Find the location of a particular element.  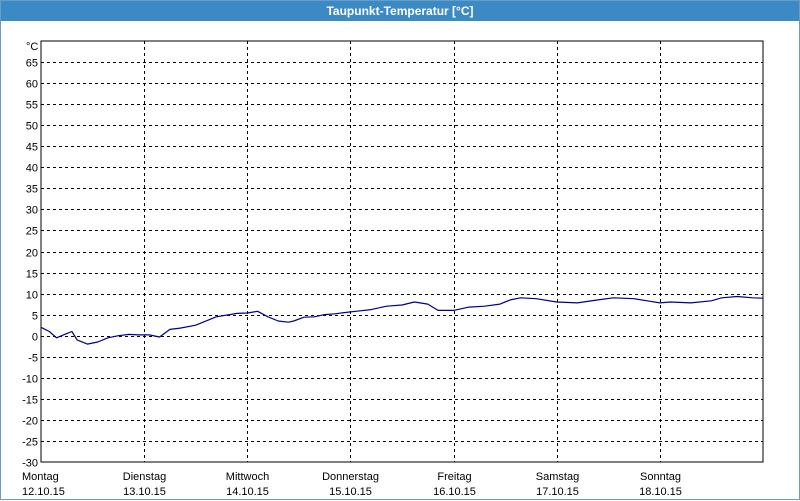

y-tick-label: 35 is located at coordinates (32, 190).